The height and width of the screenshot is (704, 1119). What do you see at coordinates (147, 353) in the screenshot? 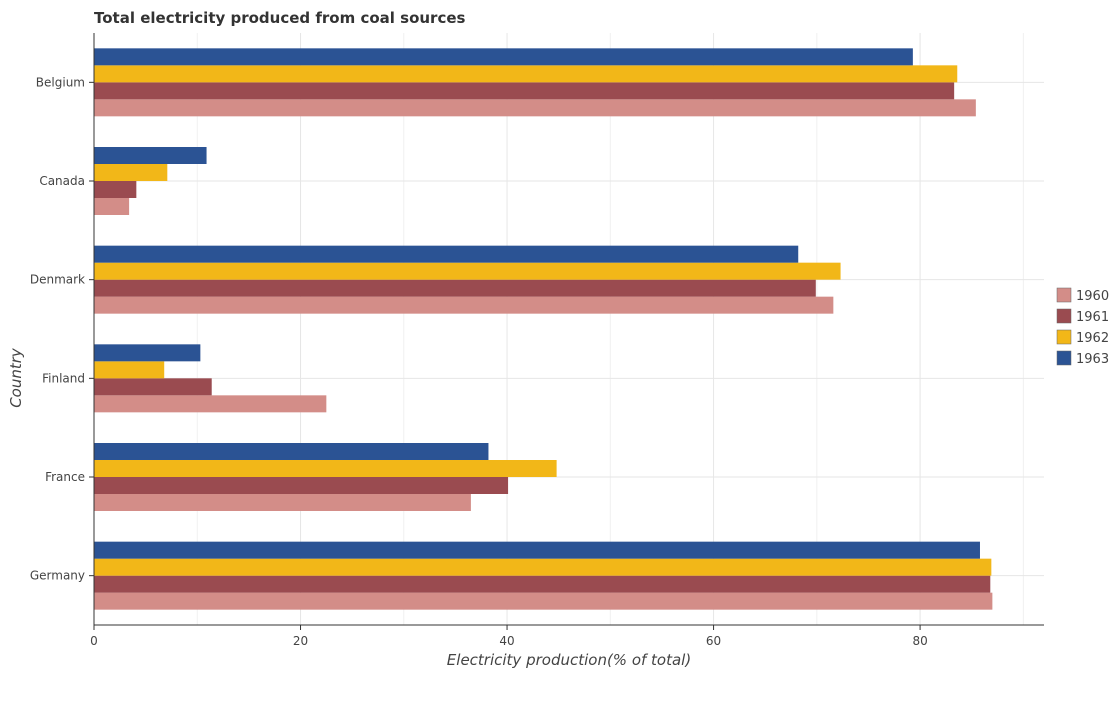
I see `bar-finland-1963` at bounding box center [147, 353].